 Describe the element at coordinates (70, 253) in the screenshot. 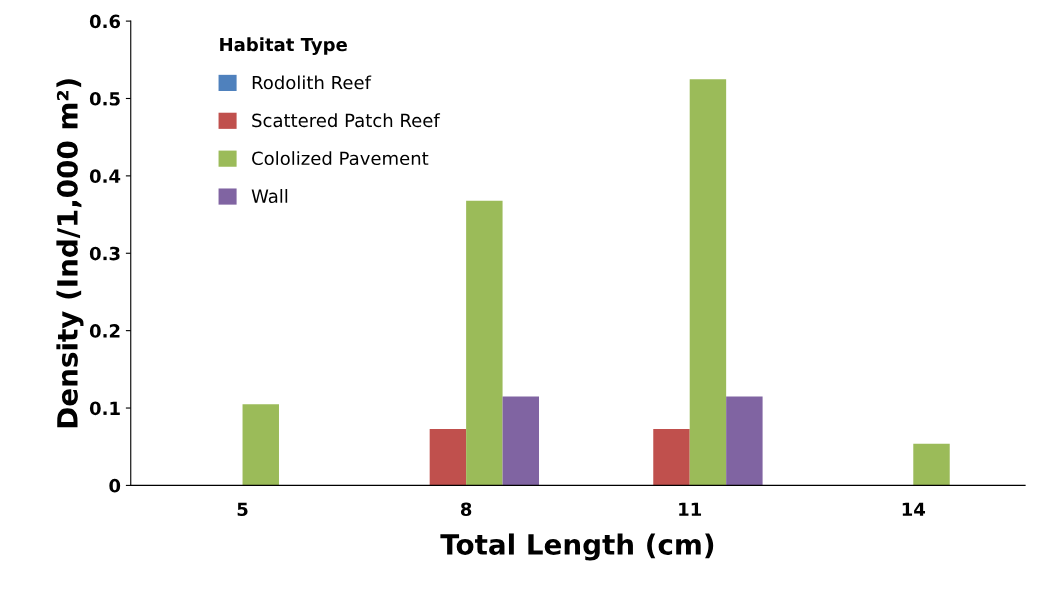

I see `y-axis-title: Density (Ind/1,000 m²)` at that location.